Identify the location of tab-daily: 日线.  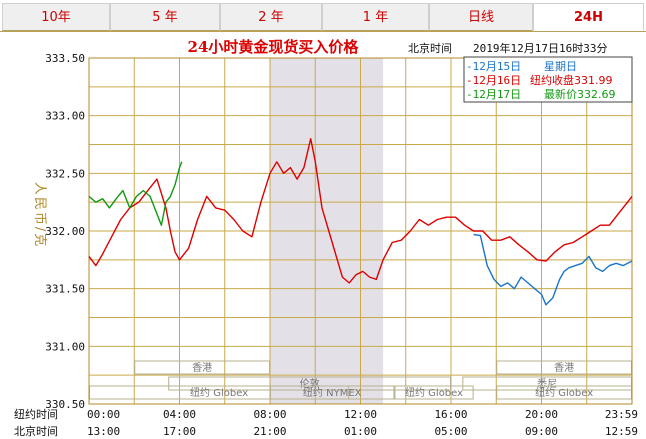
(481, 17).